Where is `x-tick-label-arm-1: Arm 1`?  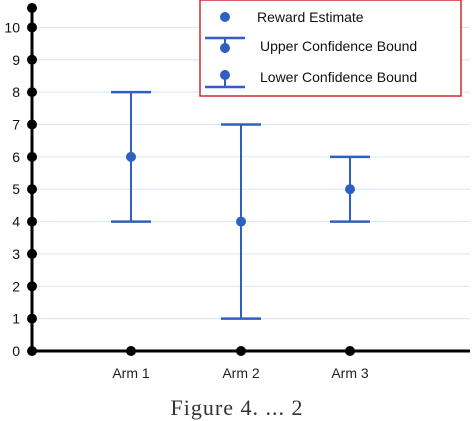 x-tick-label-arm-1: Arm 1 is located at coordinates (131, 373).